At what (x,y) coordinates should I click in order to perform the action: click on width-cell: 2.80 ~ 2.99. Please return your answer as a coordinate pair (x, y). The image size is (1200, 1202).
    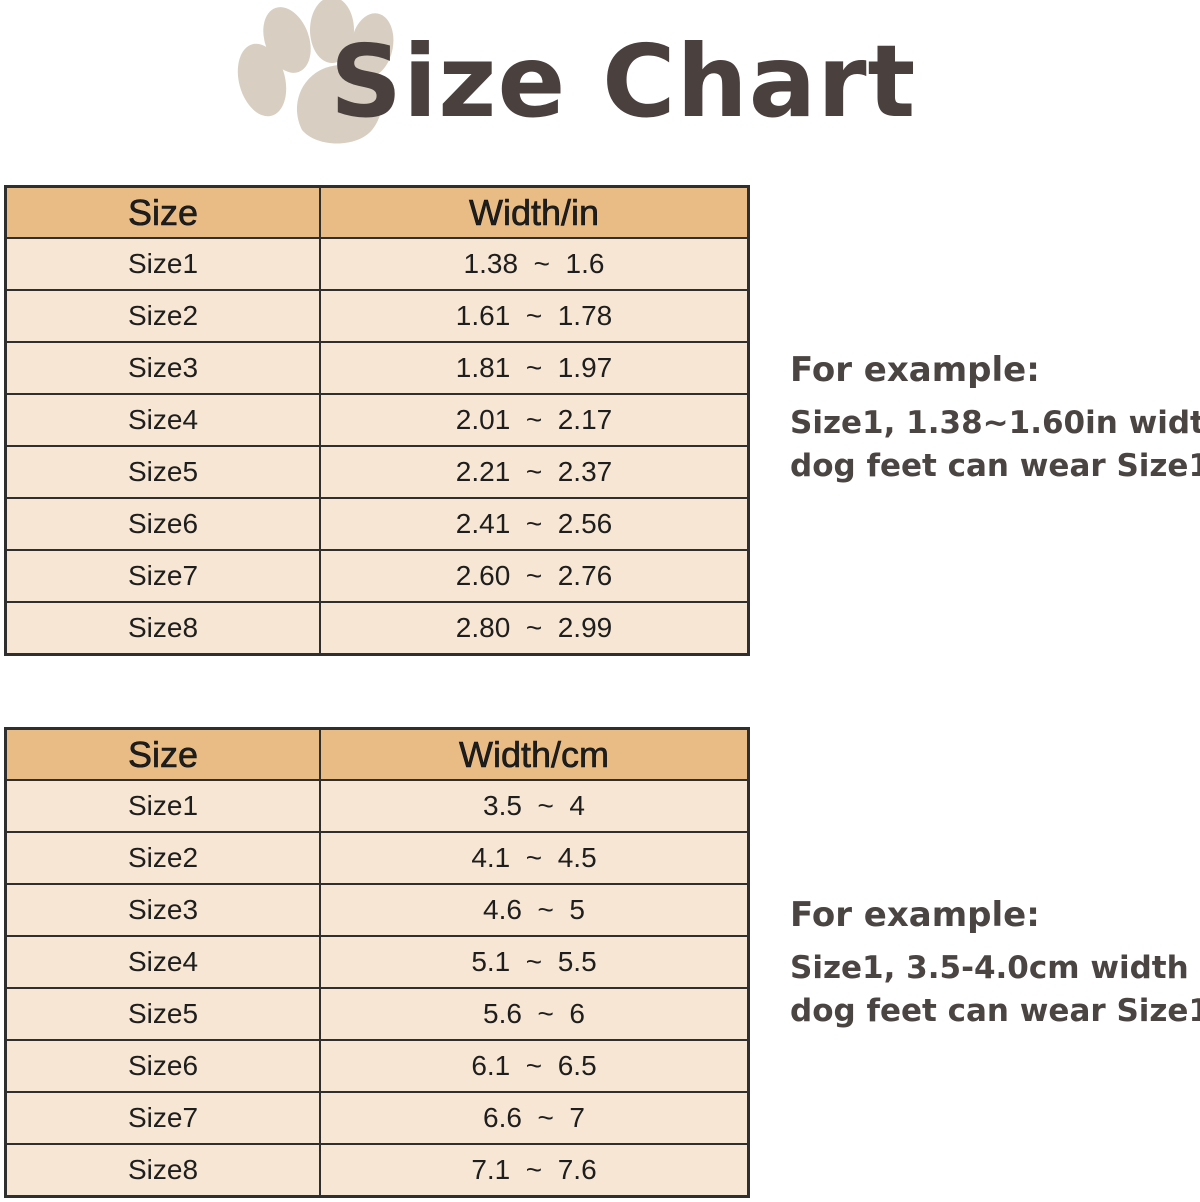
    Looking at the image, I should click on (534, 628).